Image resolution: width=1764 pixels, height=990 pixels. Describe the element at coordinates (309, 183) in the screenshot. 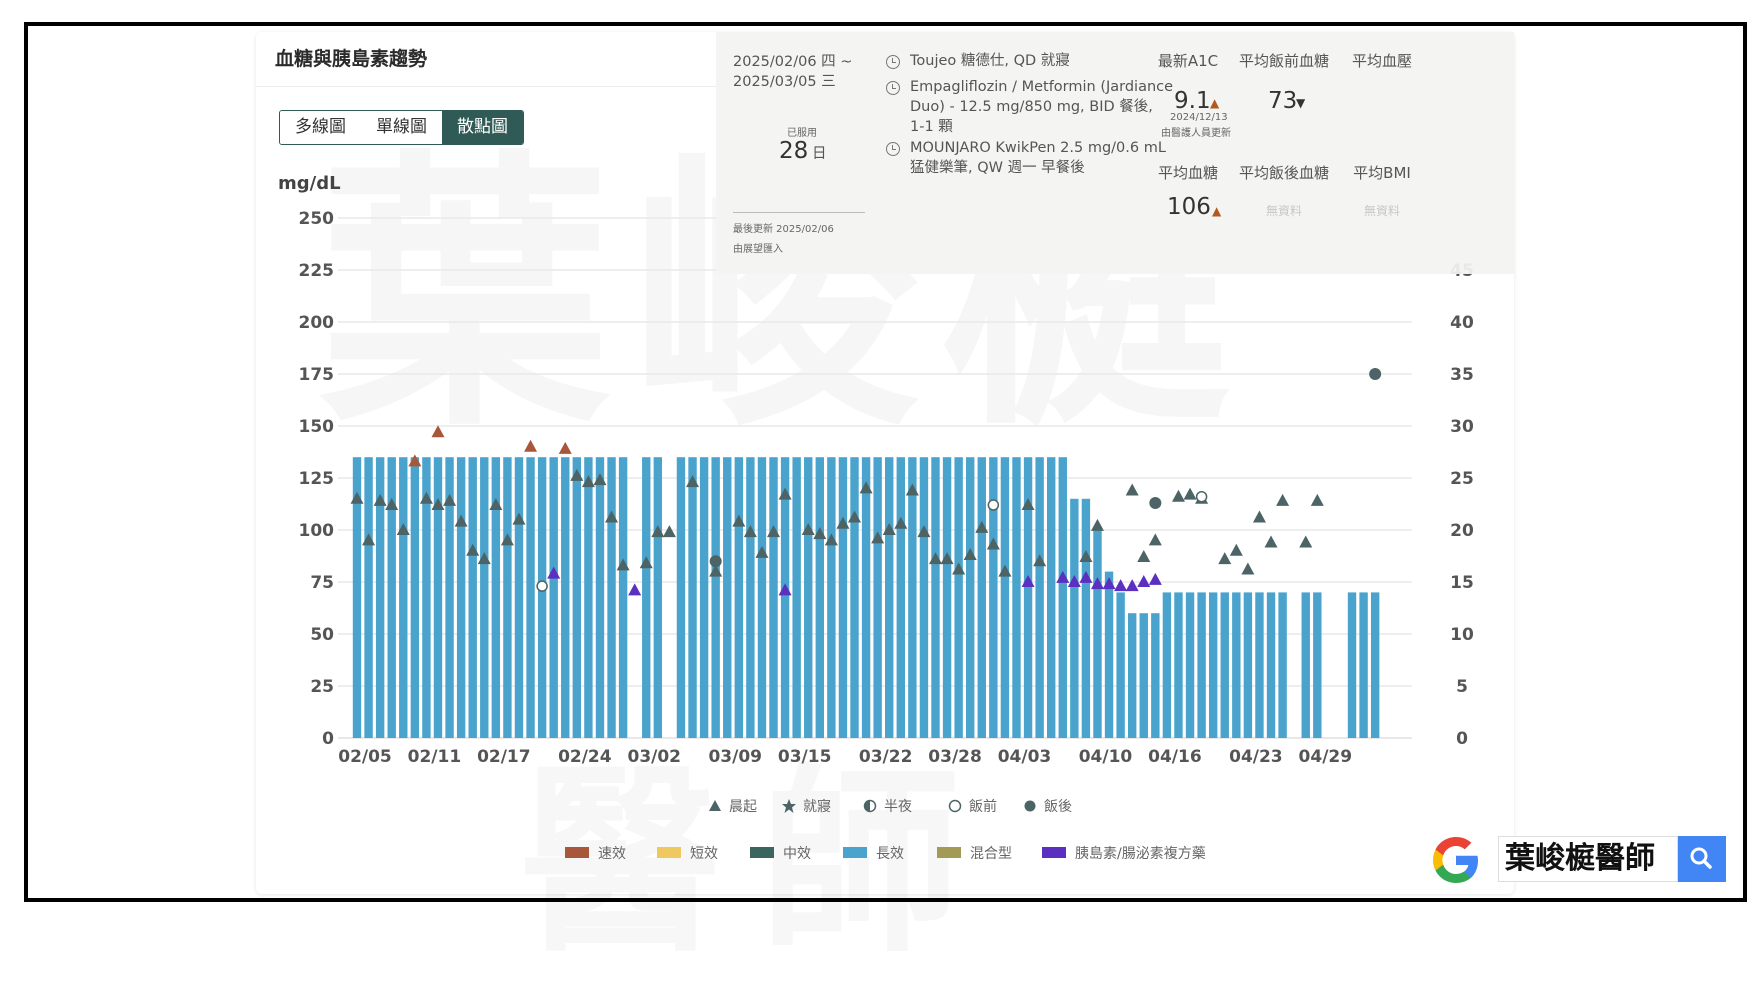

I see `y-axis-title: mg/dL` at that location.